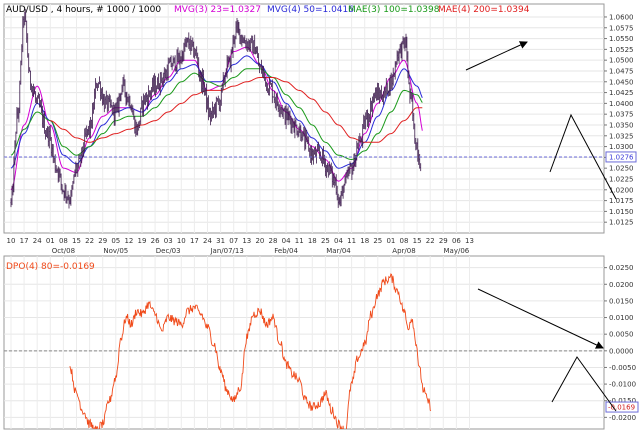 Image resolution: width=640 pixels, height=432 pixels. Describe the element at coordinates (456, 241) in the screenshot. I see `x-tick-label: 06` at that location.